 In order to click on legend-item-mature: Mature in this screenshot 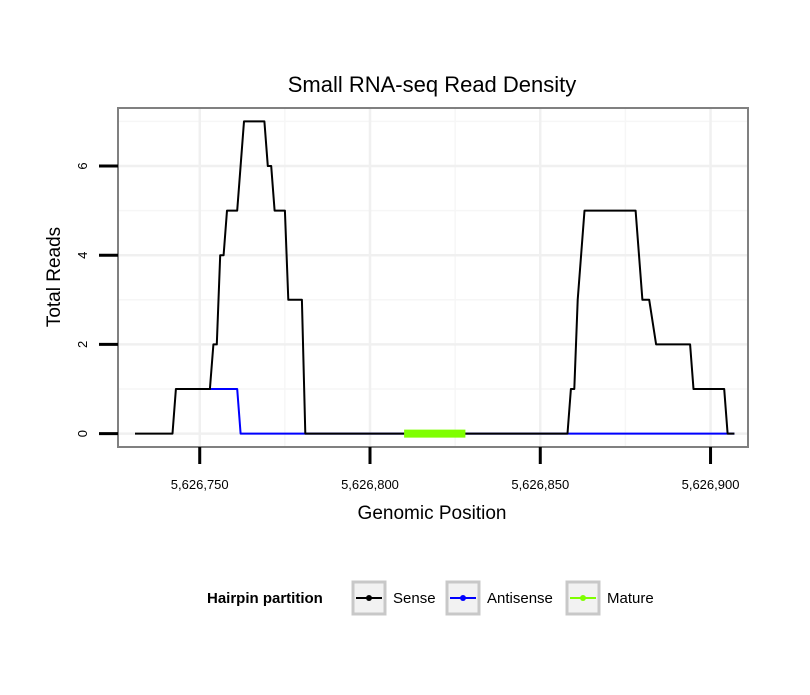, I will do `click(609, 598)`.